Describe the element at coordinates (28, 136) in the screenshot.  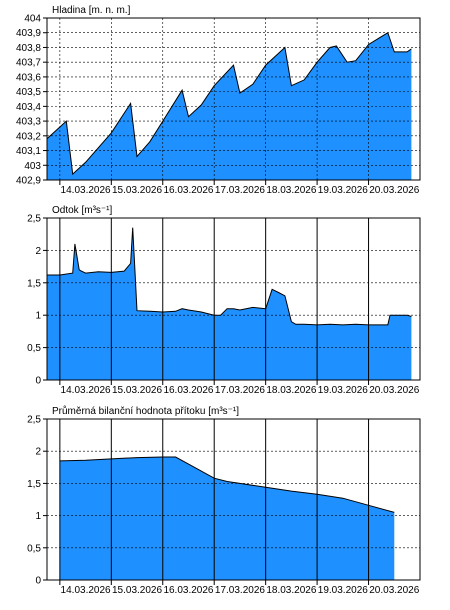
I see `y-tick-label: 403,2` at that location.